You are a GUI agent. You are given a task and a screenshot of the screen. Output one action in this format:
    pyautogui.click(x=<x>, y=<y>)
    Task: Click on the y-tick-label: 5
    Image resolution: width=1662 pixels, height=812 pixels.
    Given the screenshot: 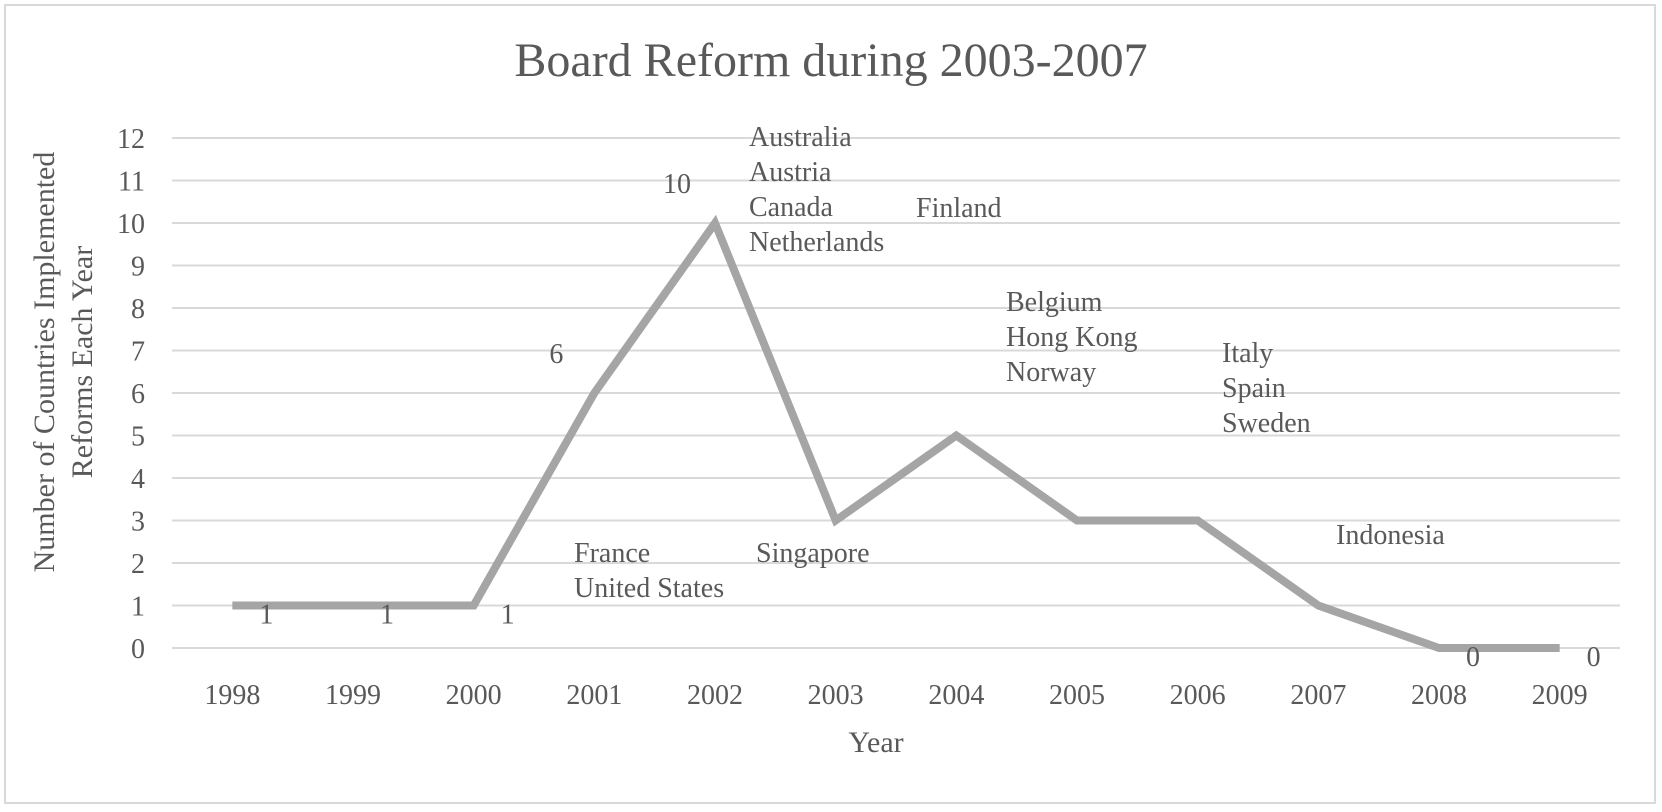 What is the action you would take?
    pyautogui.click(x=138, y=437)
    